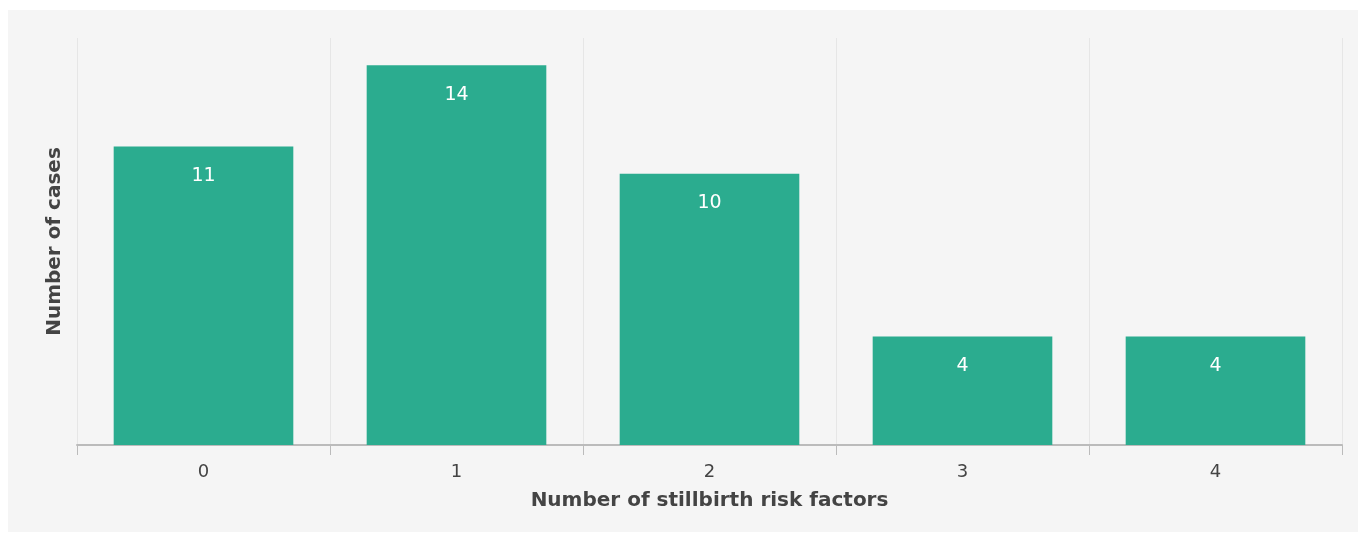  Describe the element at coordinates (709, 201) in the screenshot. I see `data-label: 10` at that location.